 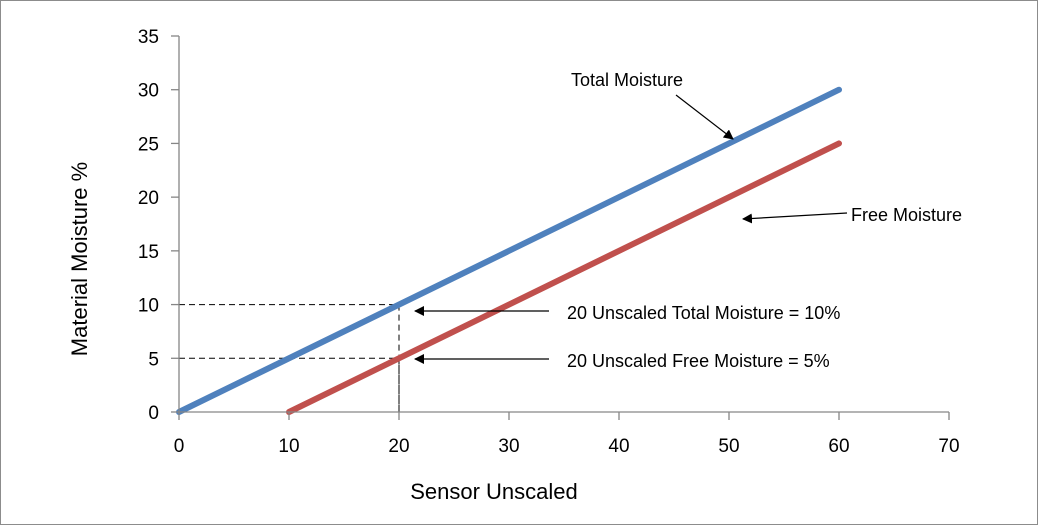 What do you see at coordinates (148, 144) in the screenshot?
I see `y-tick-label: 25` at bounding box center [148, 144].